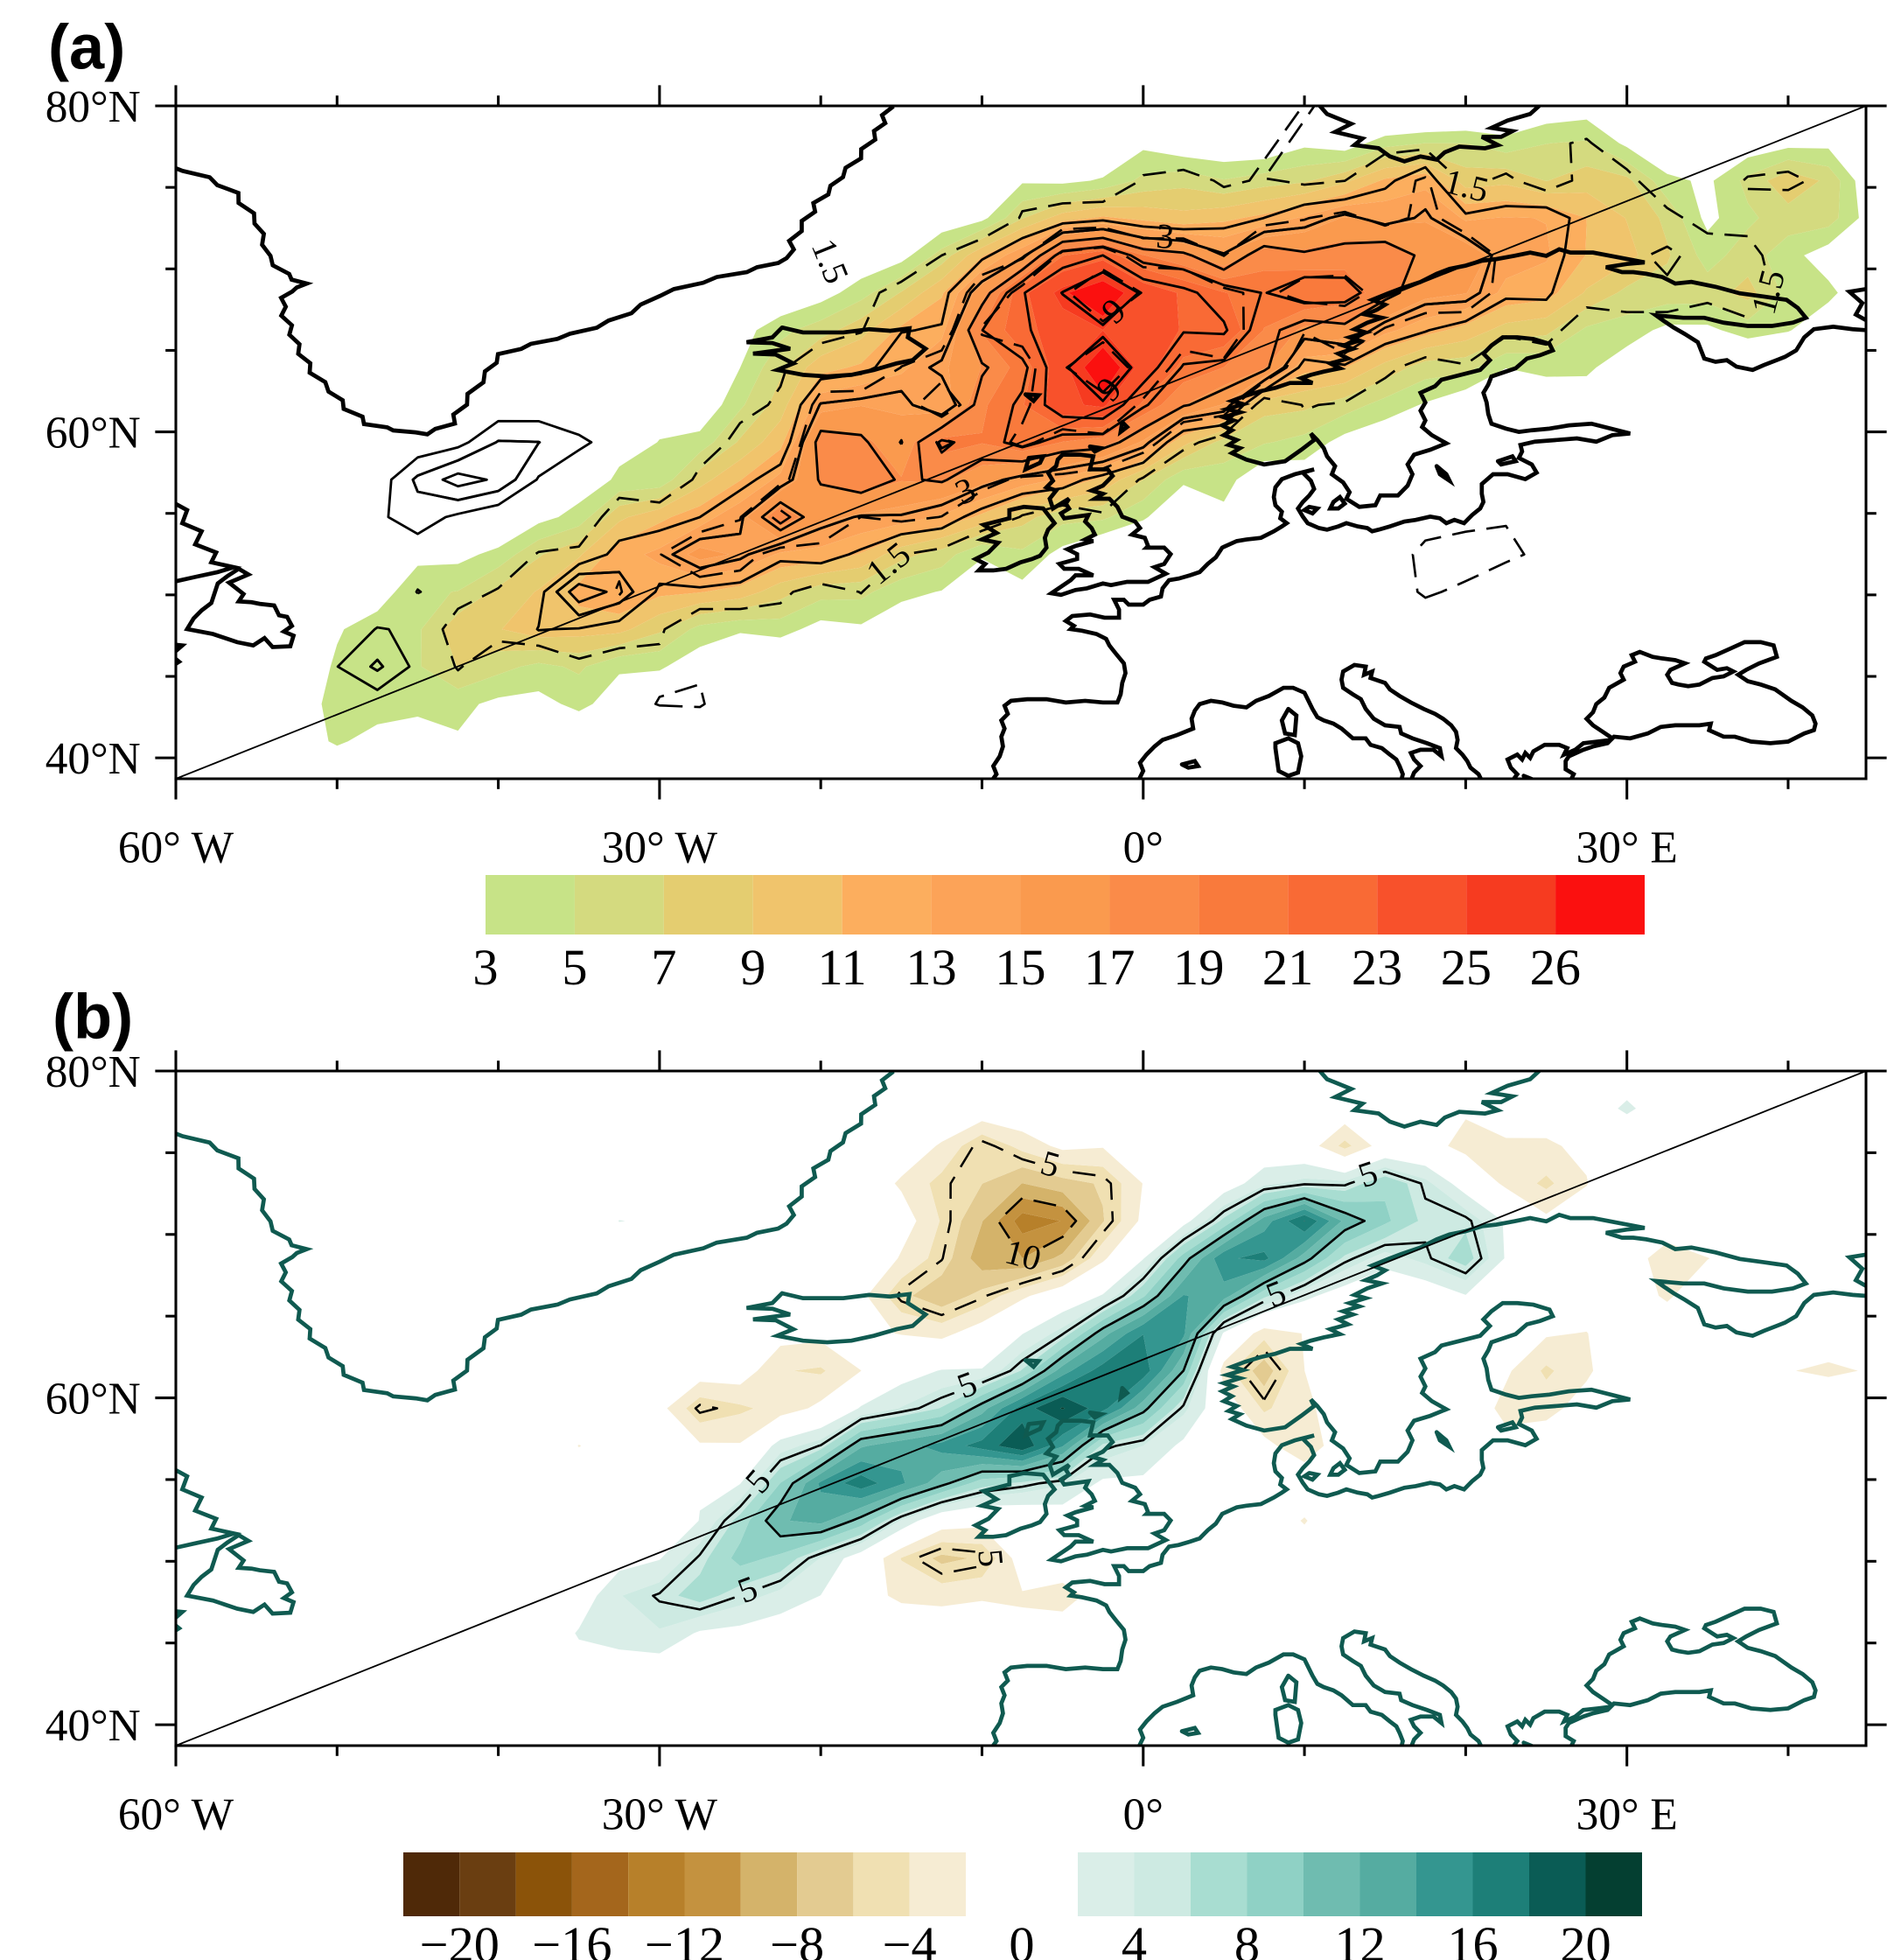 The width and height of the screenshot is (1894, 1960). Describe the element at coordinates (910, 1938) in the screenshot. I see `svg-text: −4` at that location.